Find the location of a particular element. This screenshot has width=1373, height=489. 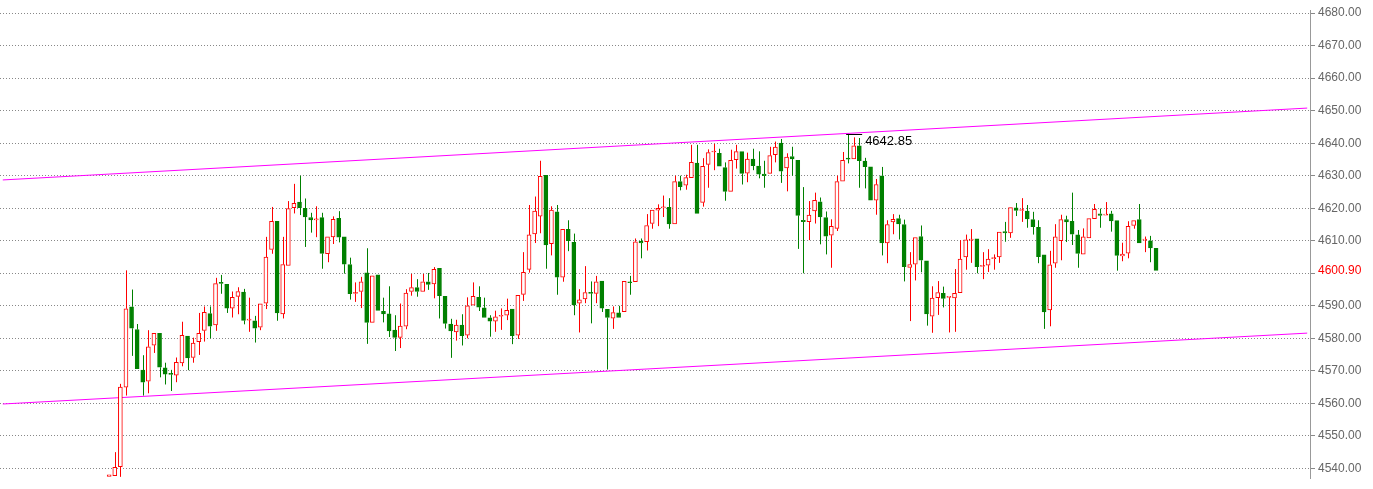

y-tick-label: 4630.00 is located at coordinates (1340, 175).